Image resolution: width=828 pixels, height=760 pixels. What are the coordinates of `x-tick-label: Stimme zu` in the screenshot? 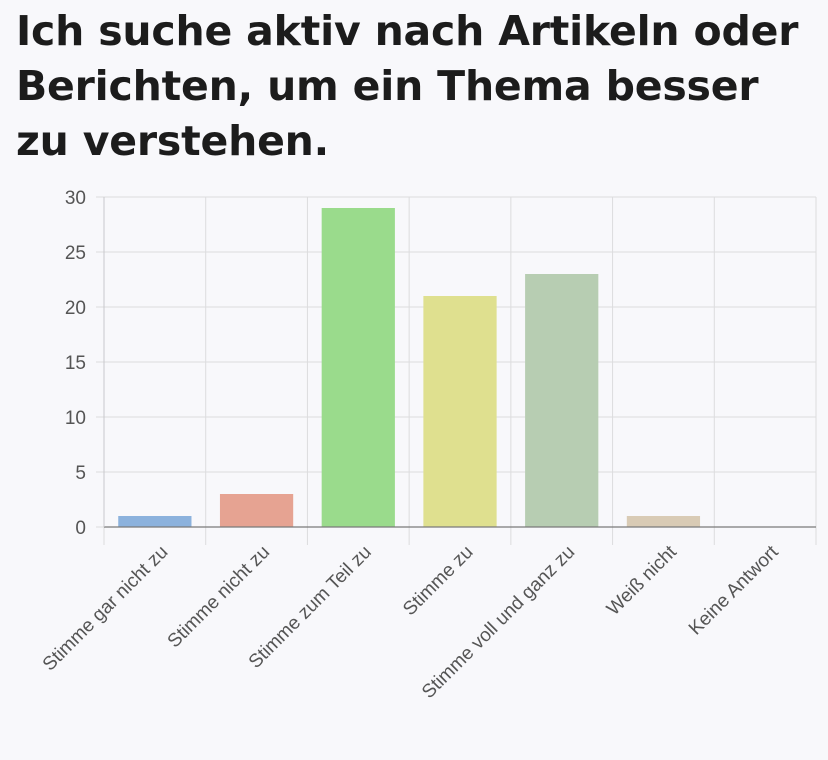 It's located at (438, 581).